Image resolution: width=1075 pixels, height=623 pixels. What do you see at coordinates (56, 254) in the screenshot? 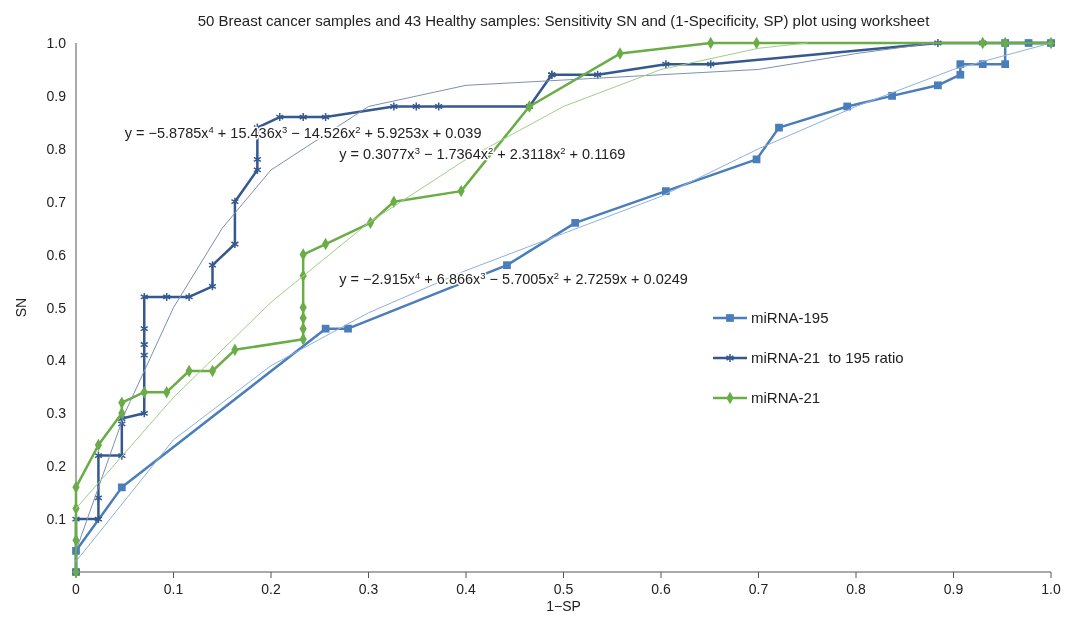
I see `y-tick-label: 0.6` at bounding box center [56, 254].